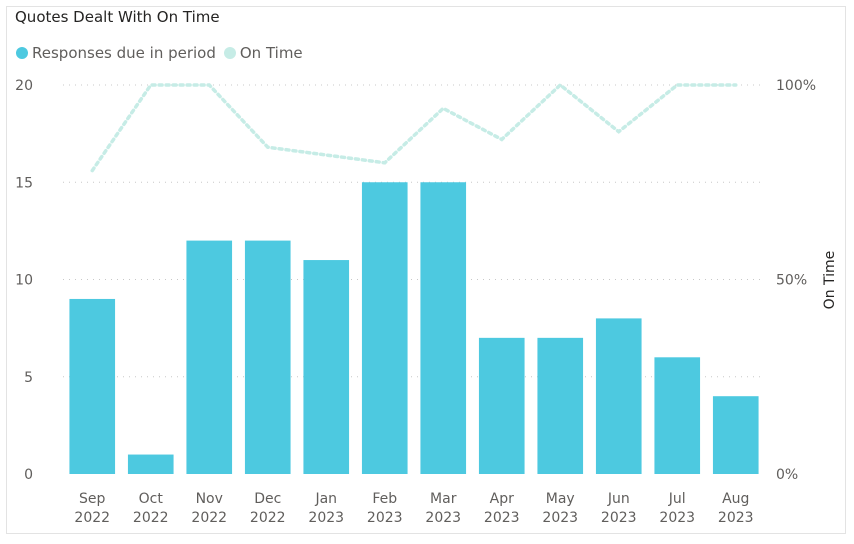 This screenshot has height=544, width=854. I want to click on legend-item-responses: Responses due in period, so click(116, 53).